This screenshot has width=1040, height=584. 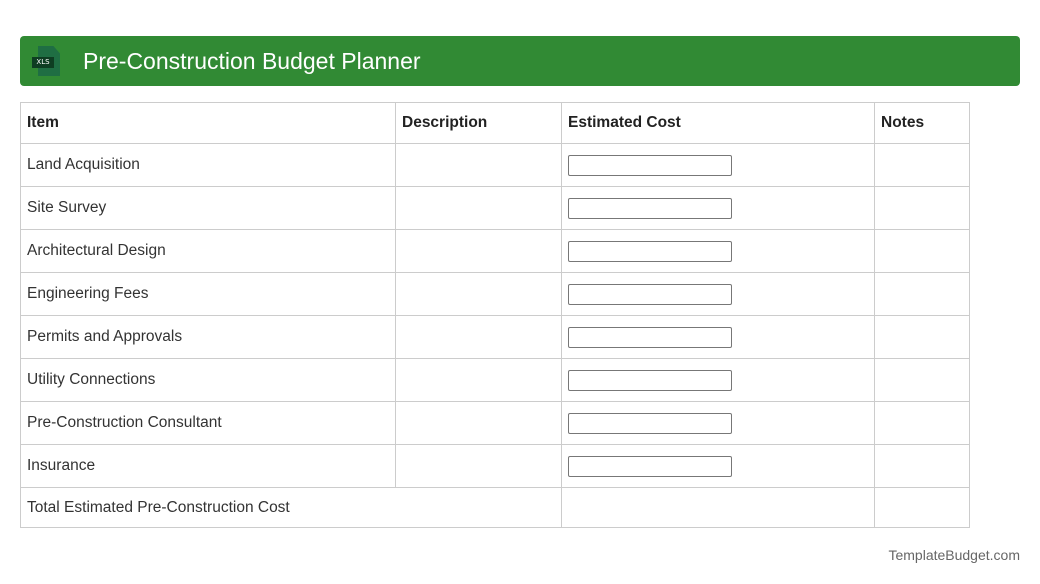 What do you see at coordinates (922, 123) in the screenshot?
I see `column-header-notes: Notes` at bounding box center [922, 123].